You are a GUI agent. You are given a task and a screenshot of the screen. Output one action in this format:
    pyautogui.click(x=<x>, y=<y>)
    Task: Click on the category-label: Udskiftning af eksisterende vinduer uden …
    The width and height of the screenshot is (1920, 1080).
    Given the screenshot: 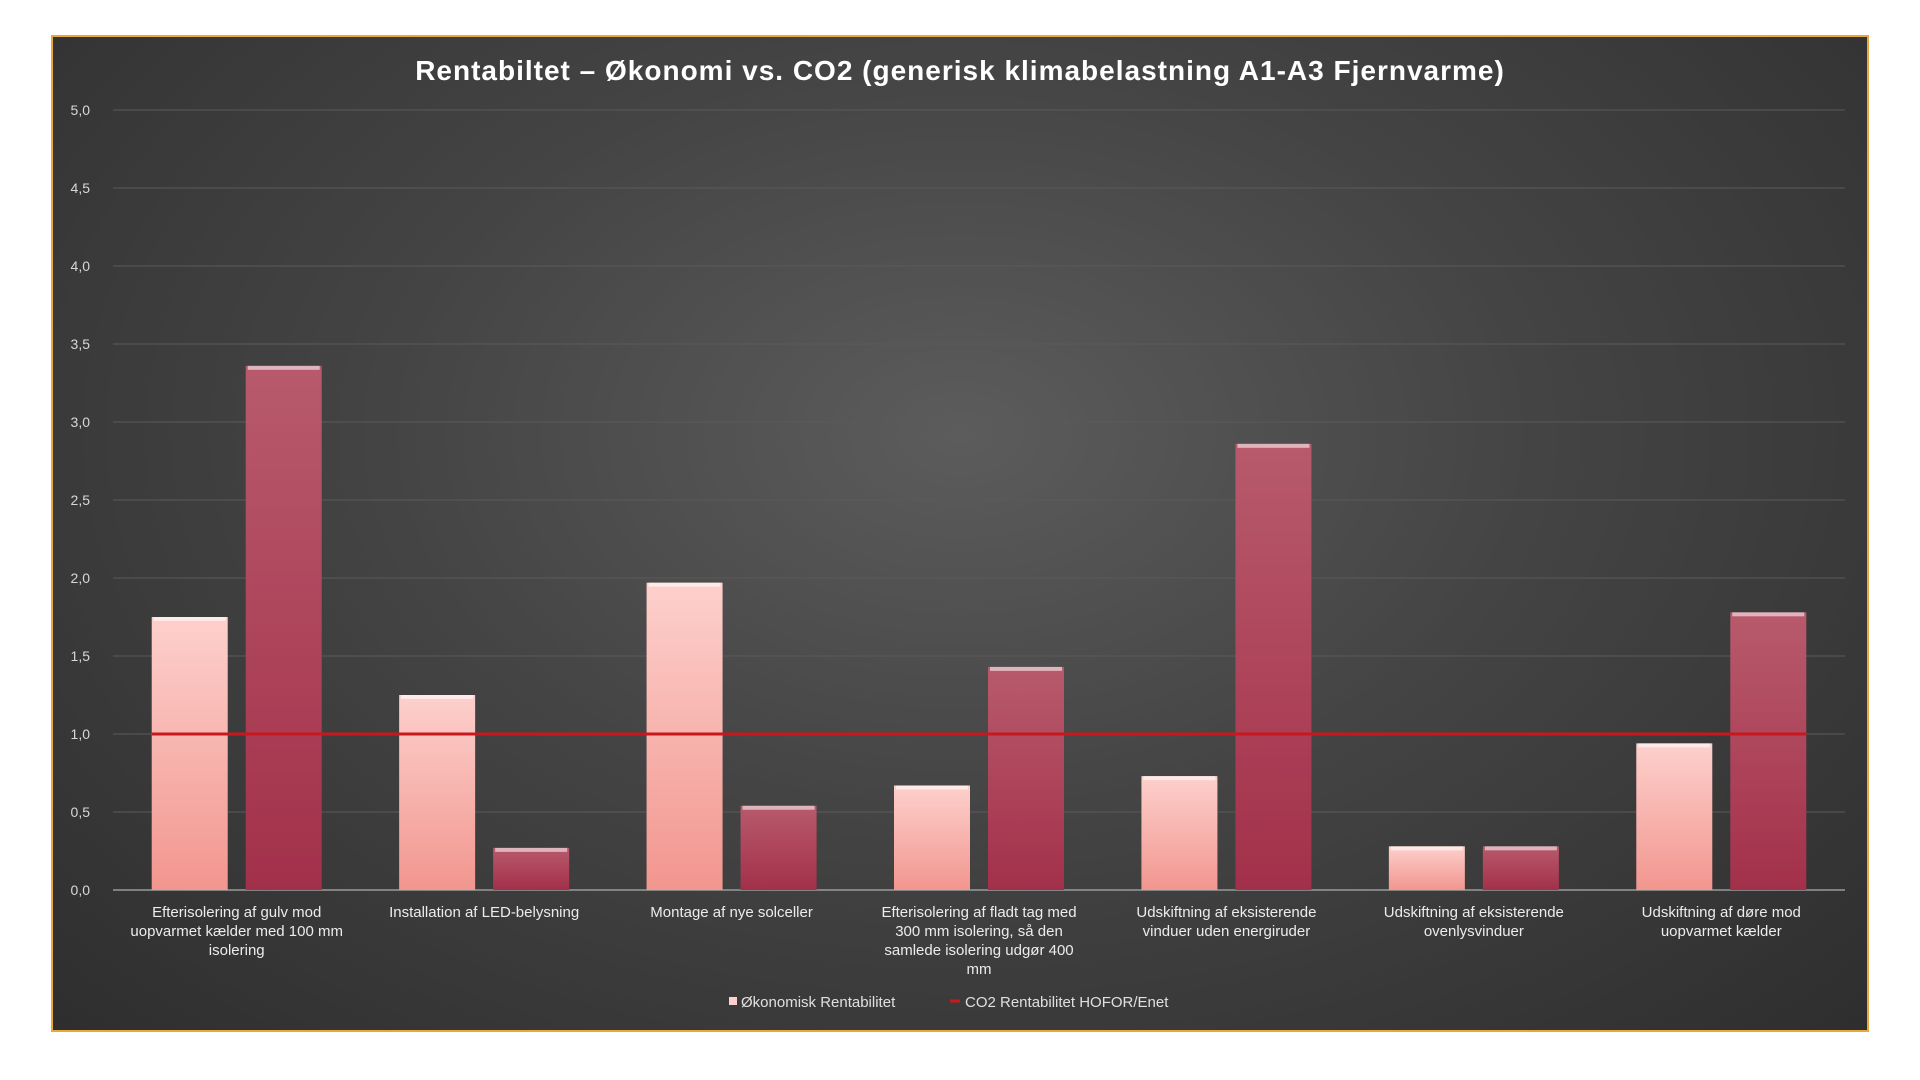 What is the action you would take?
    pyautogui.click(x=1226, y=922)
    